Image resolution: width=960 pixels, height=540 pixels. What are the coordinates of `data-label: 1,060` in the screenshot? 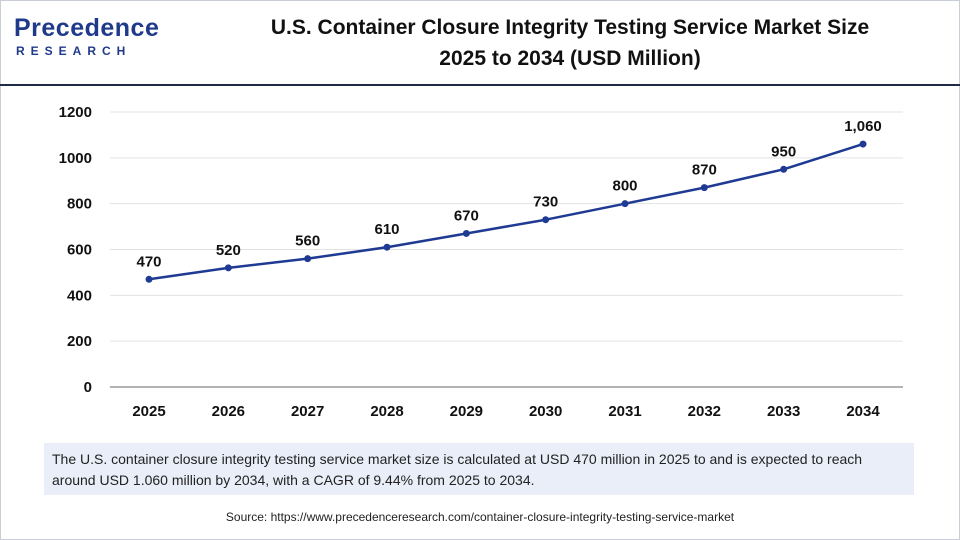 It's located at (863, 126).